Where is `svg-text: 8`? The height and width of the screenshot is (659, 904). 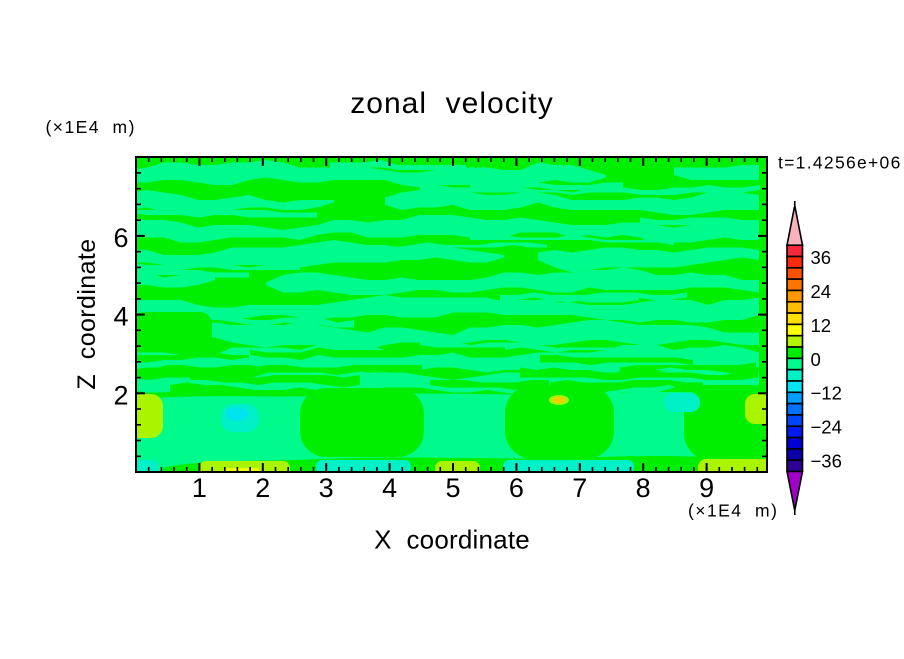
svg-text: 8 is located at coordinates (643, 488).